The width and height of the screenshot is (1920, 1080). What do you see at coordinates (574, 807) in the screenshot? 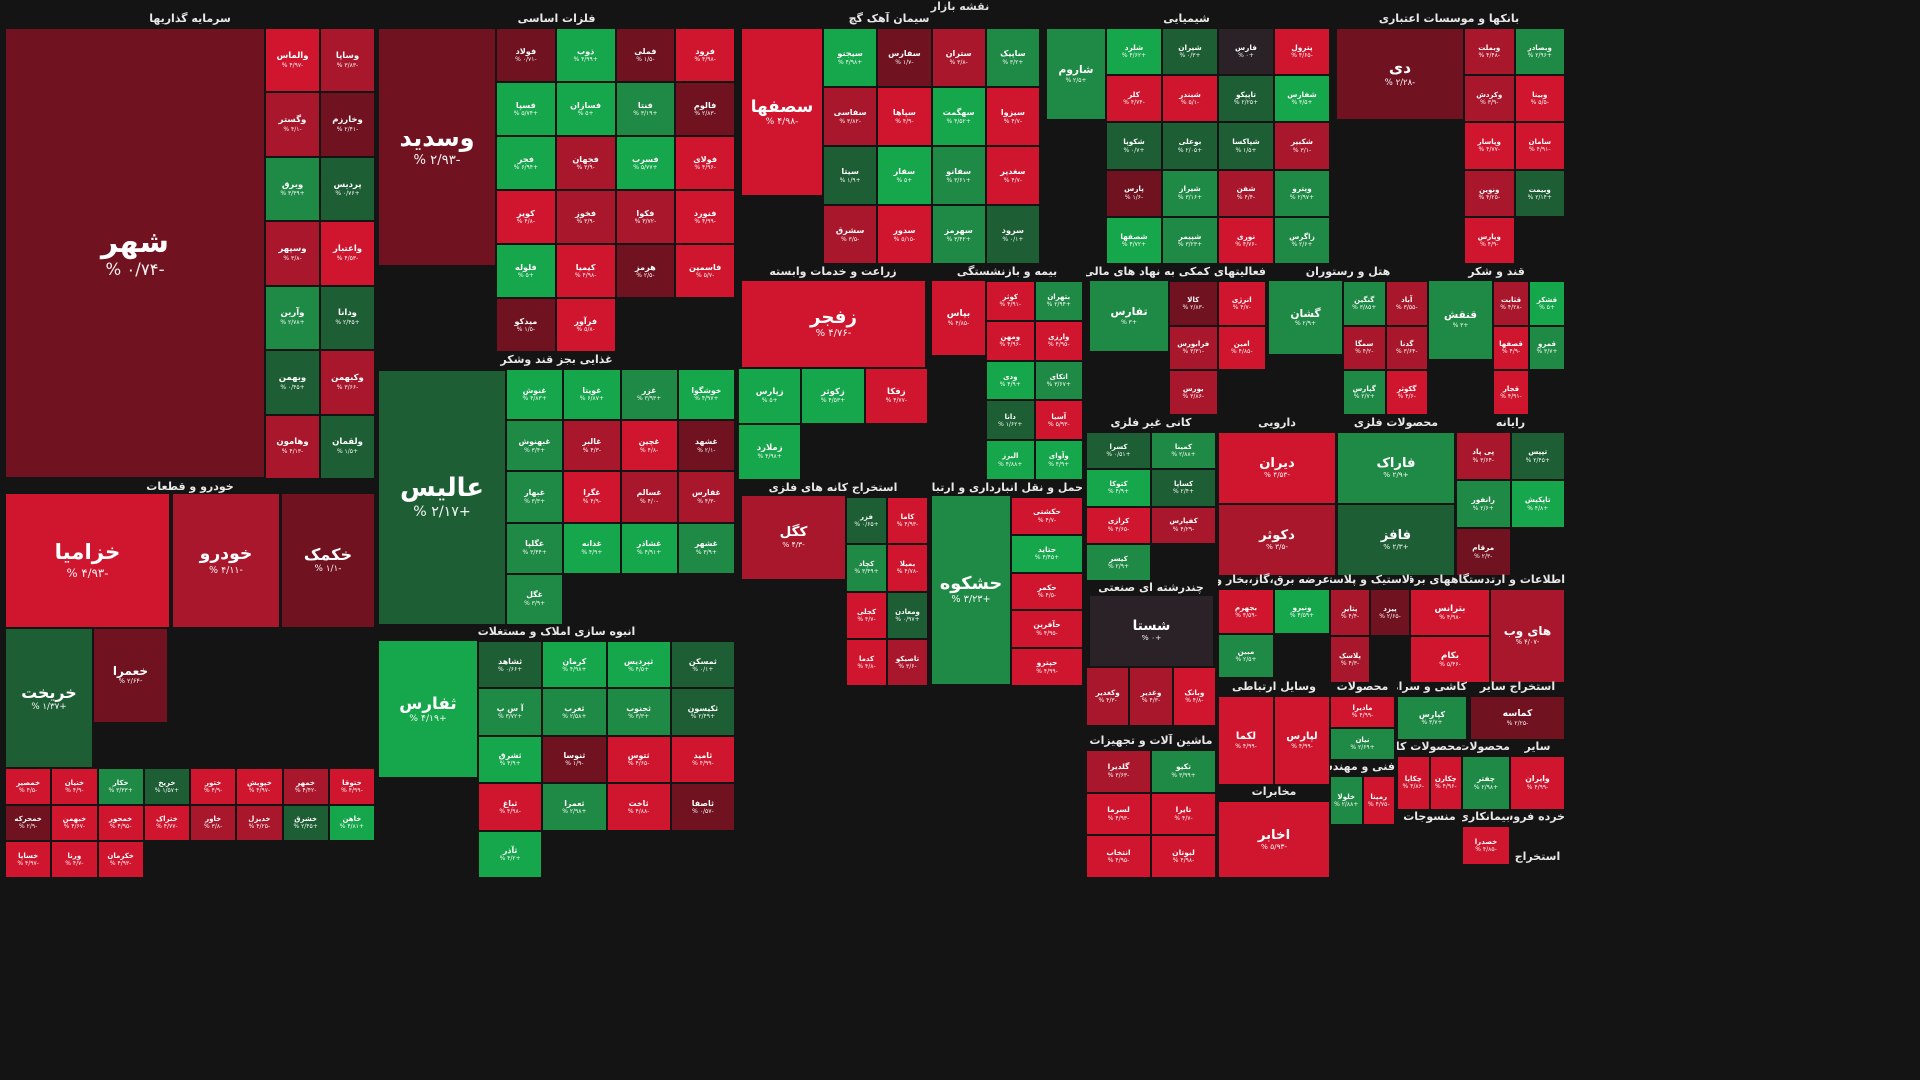
I see `stock-tile: ثعمرا +۲/۹۸ %` at bounding box center [574, 807].